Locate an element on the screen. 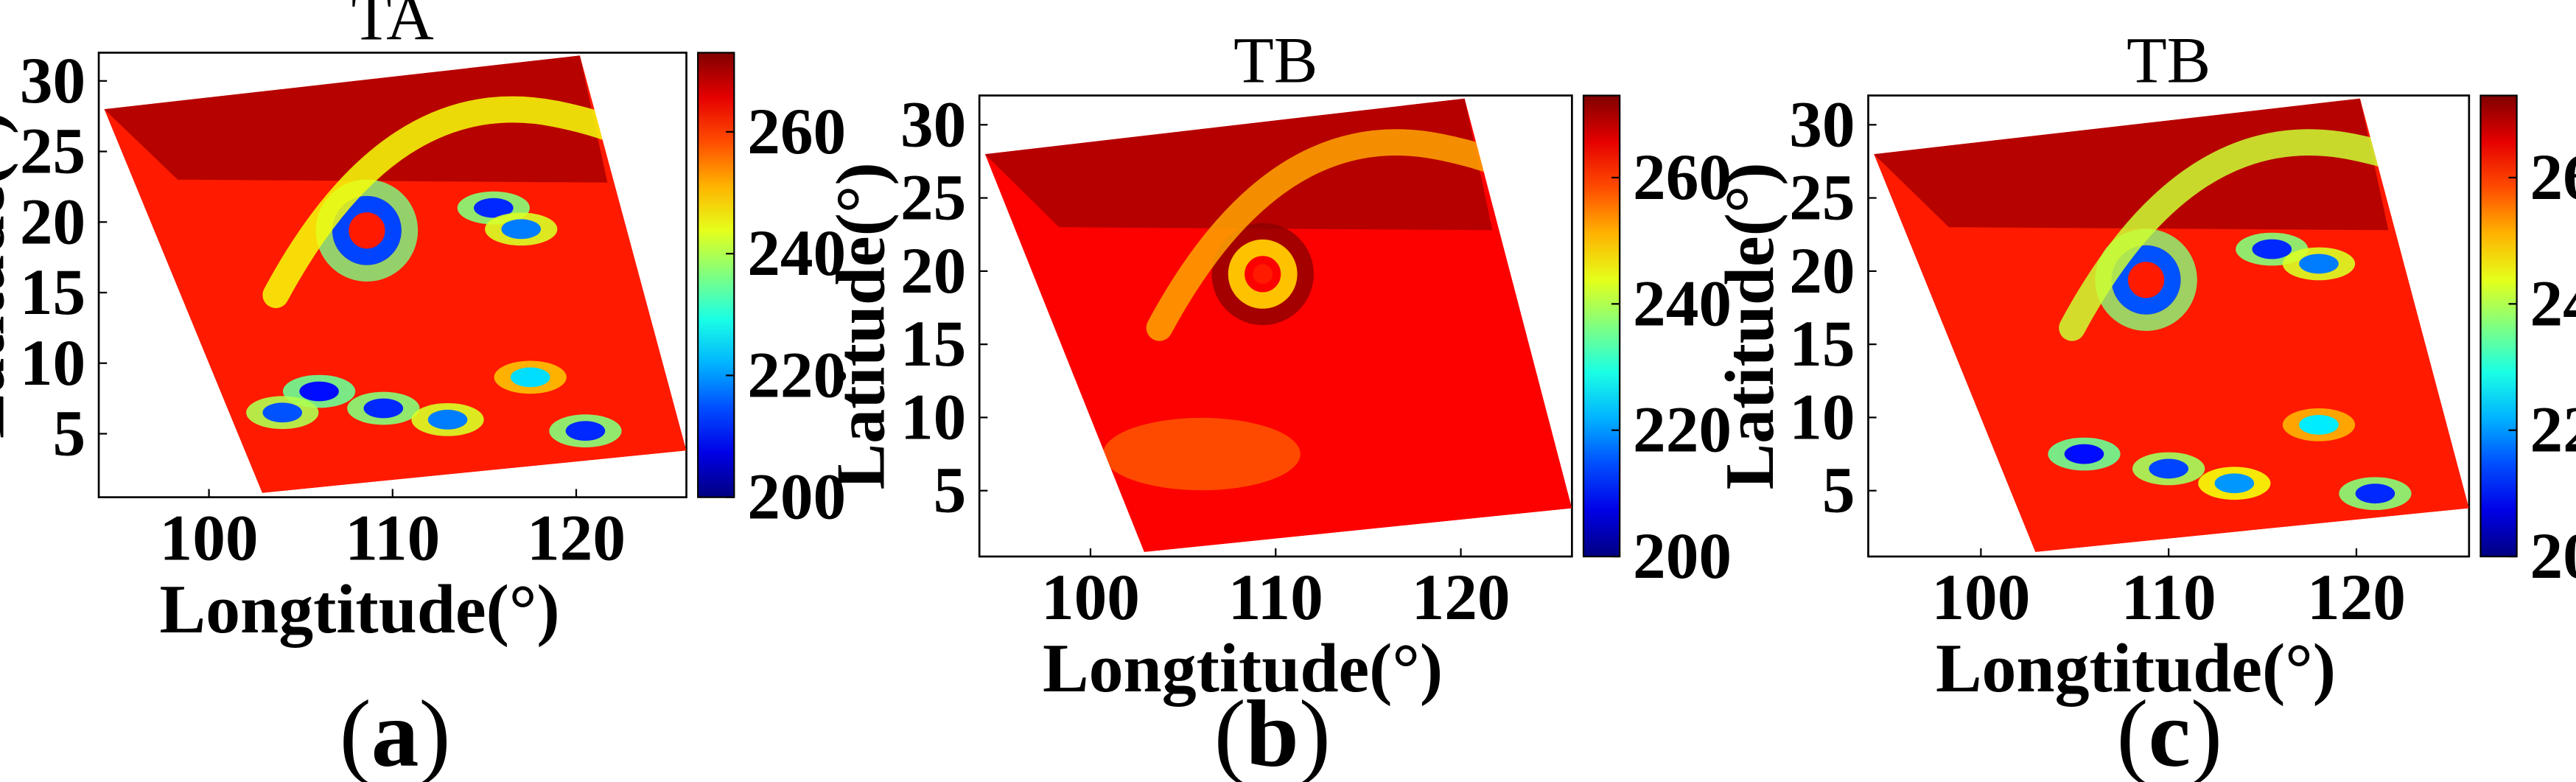 Image resolution: width=2576 pixels, height=782 pixels. panel-title: TA is located at coordinates (392, 28).